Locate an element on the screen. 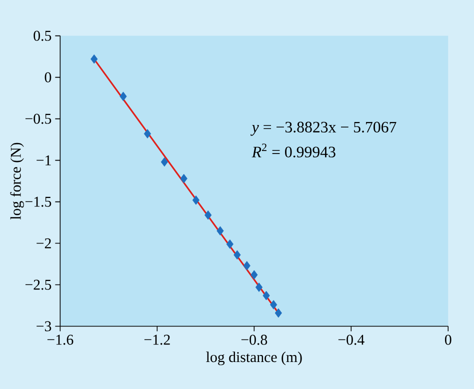  y-tick-label: 0 is located at coordinates (48, 77).